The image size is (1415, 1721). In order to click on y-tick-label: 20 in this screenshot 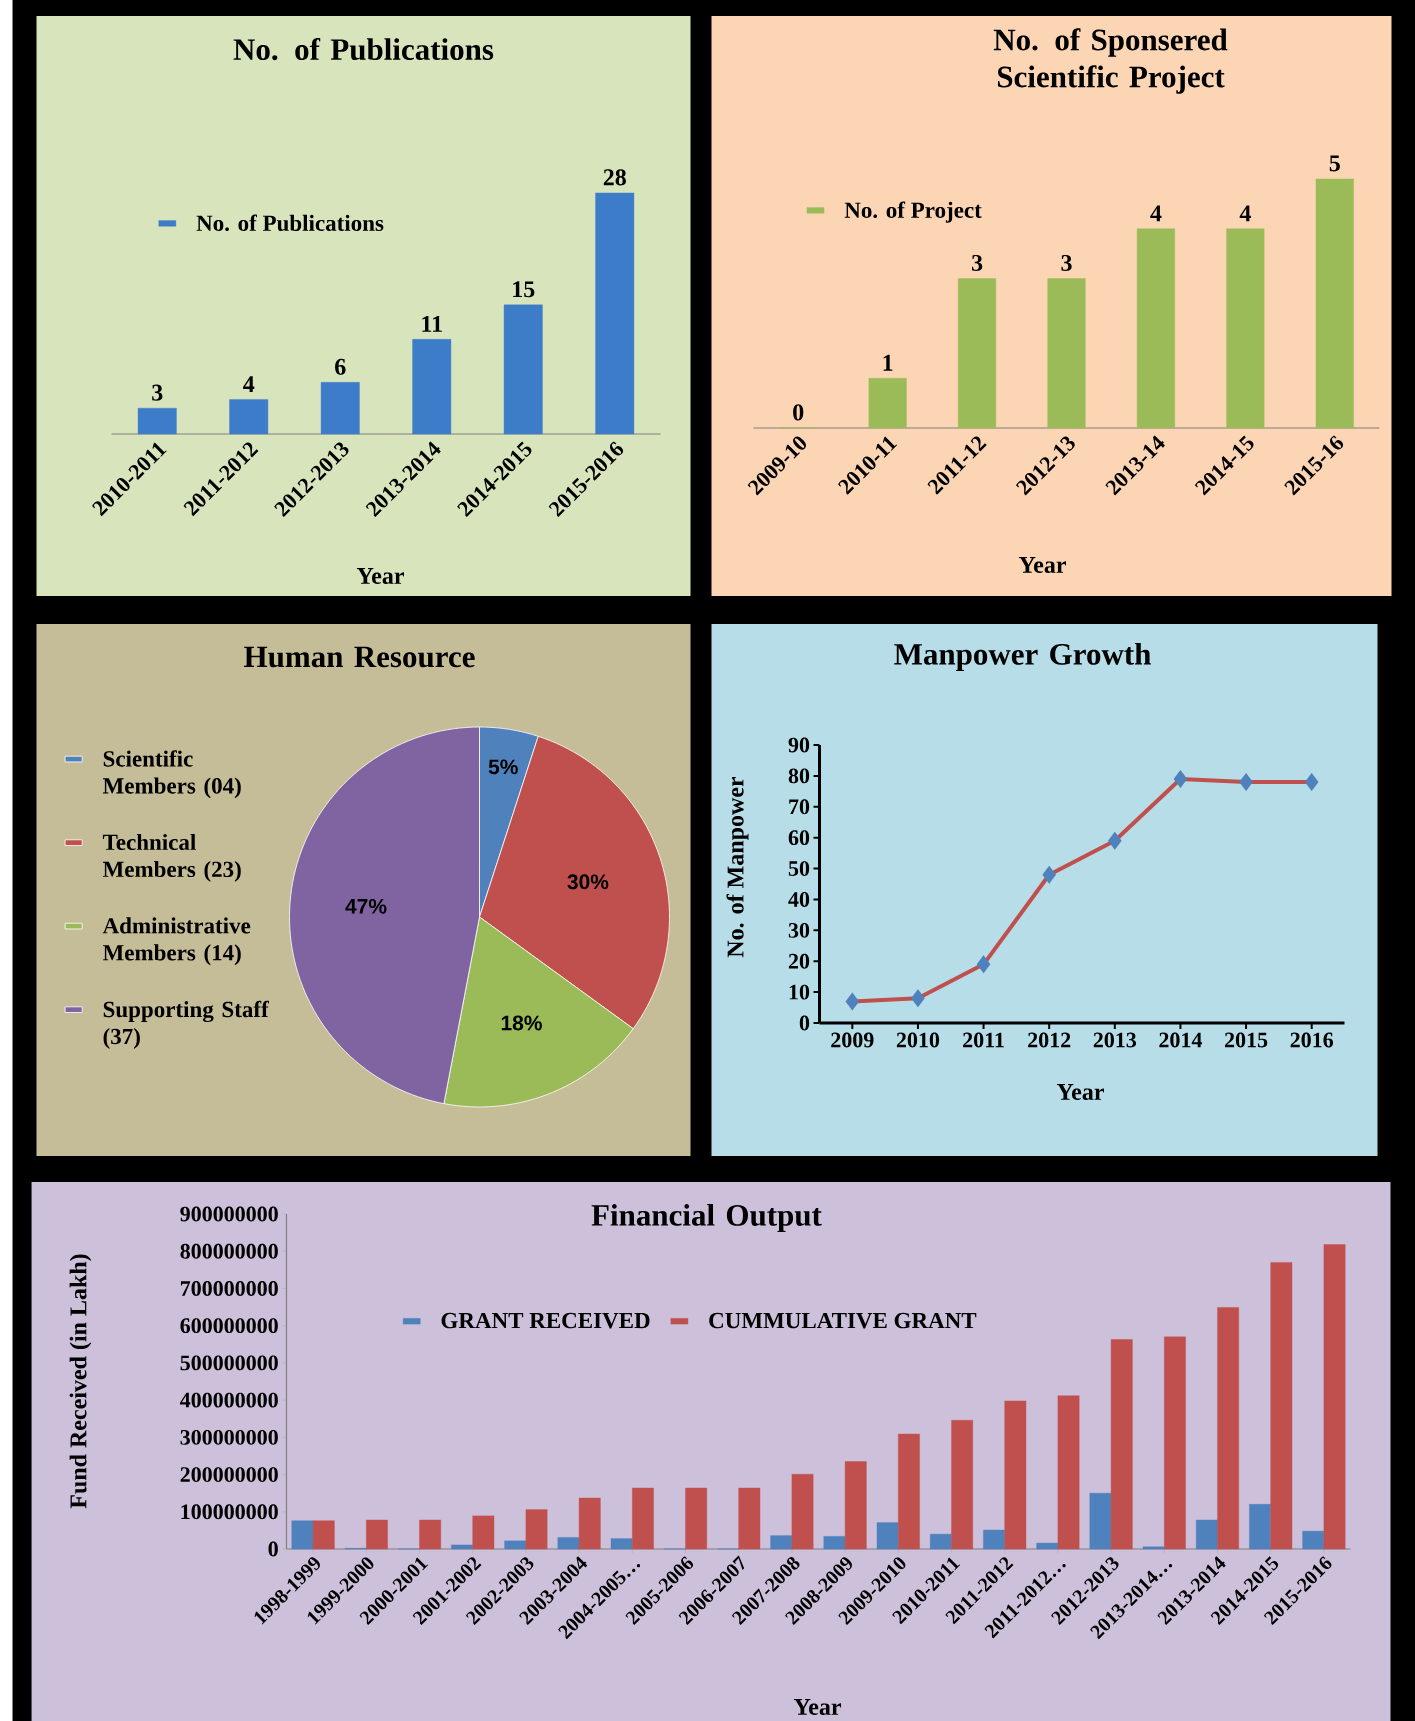, I will do `click(798, 961)`.